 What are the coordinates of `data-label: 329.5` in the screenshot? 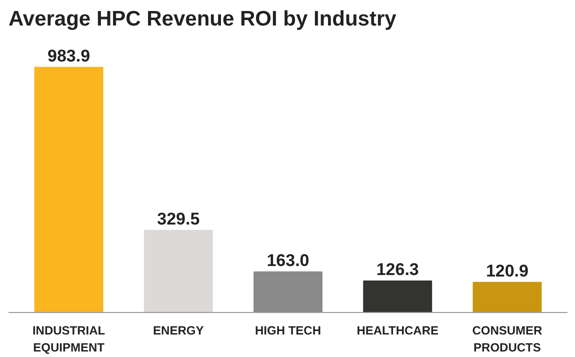 It's located at (178, 218).